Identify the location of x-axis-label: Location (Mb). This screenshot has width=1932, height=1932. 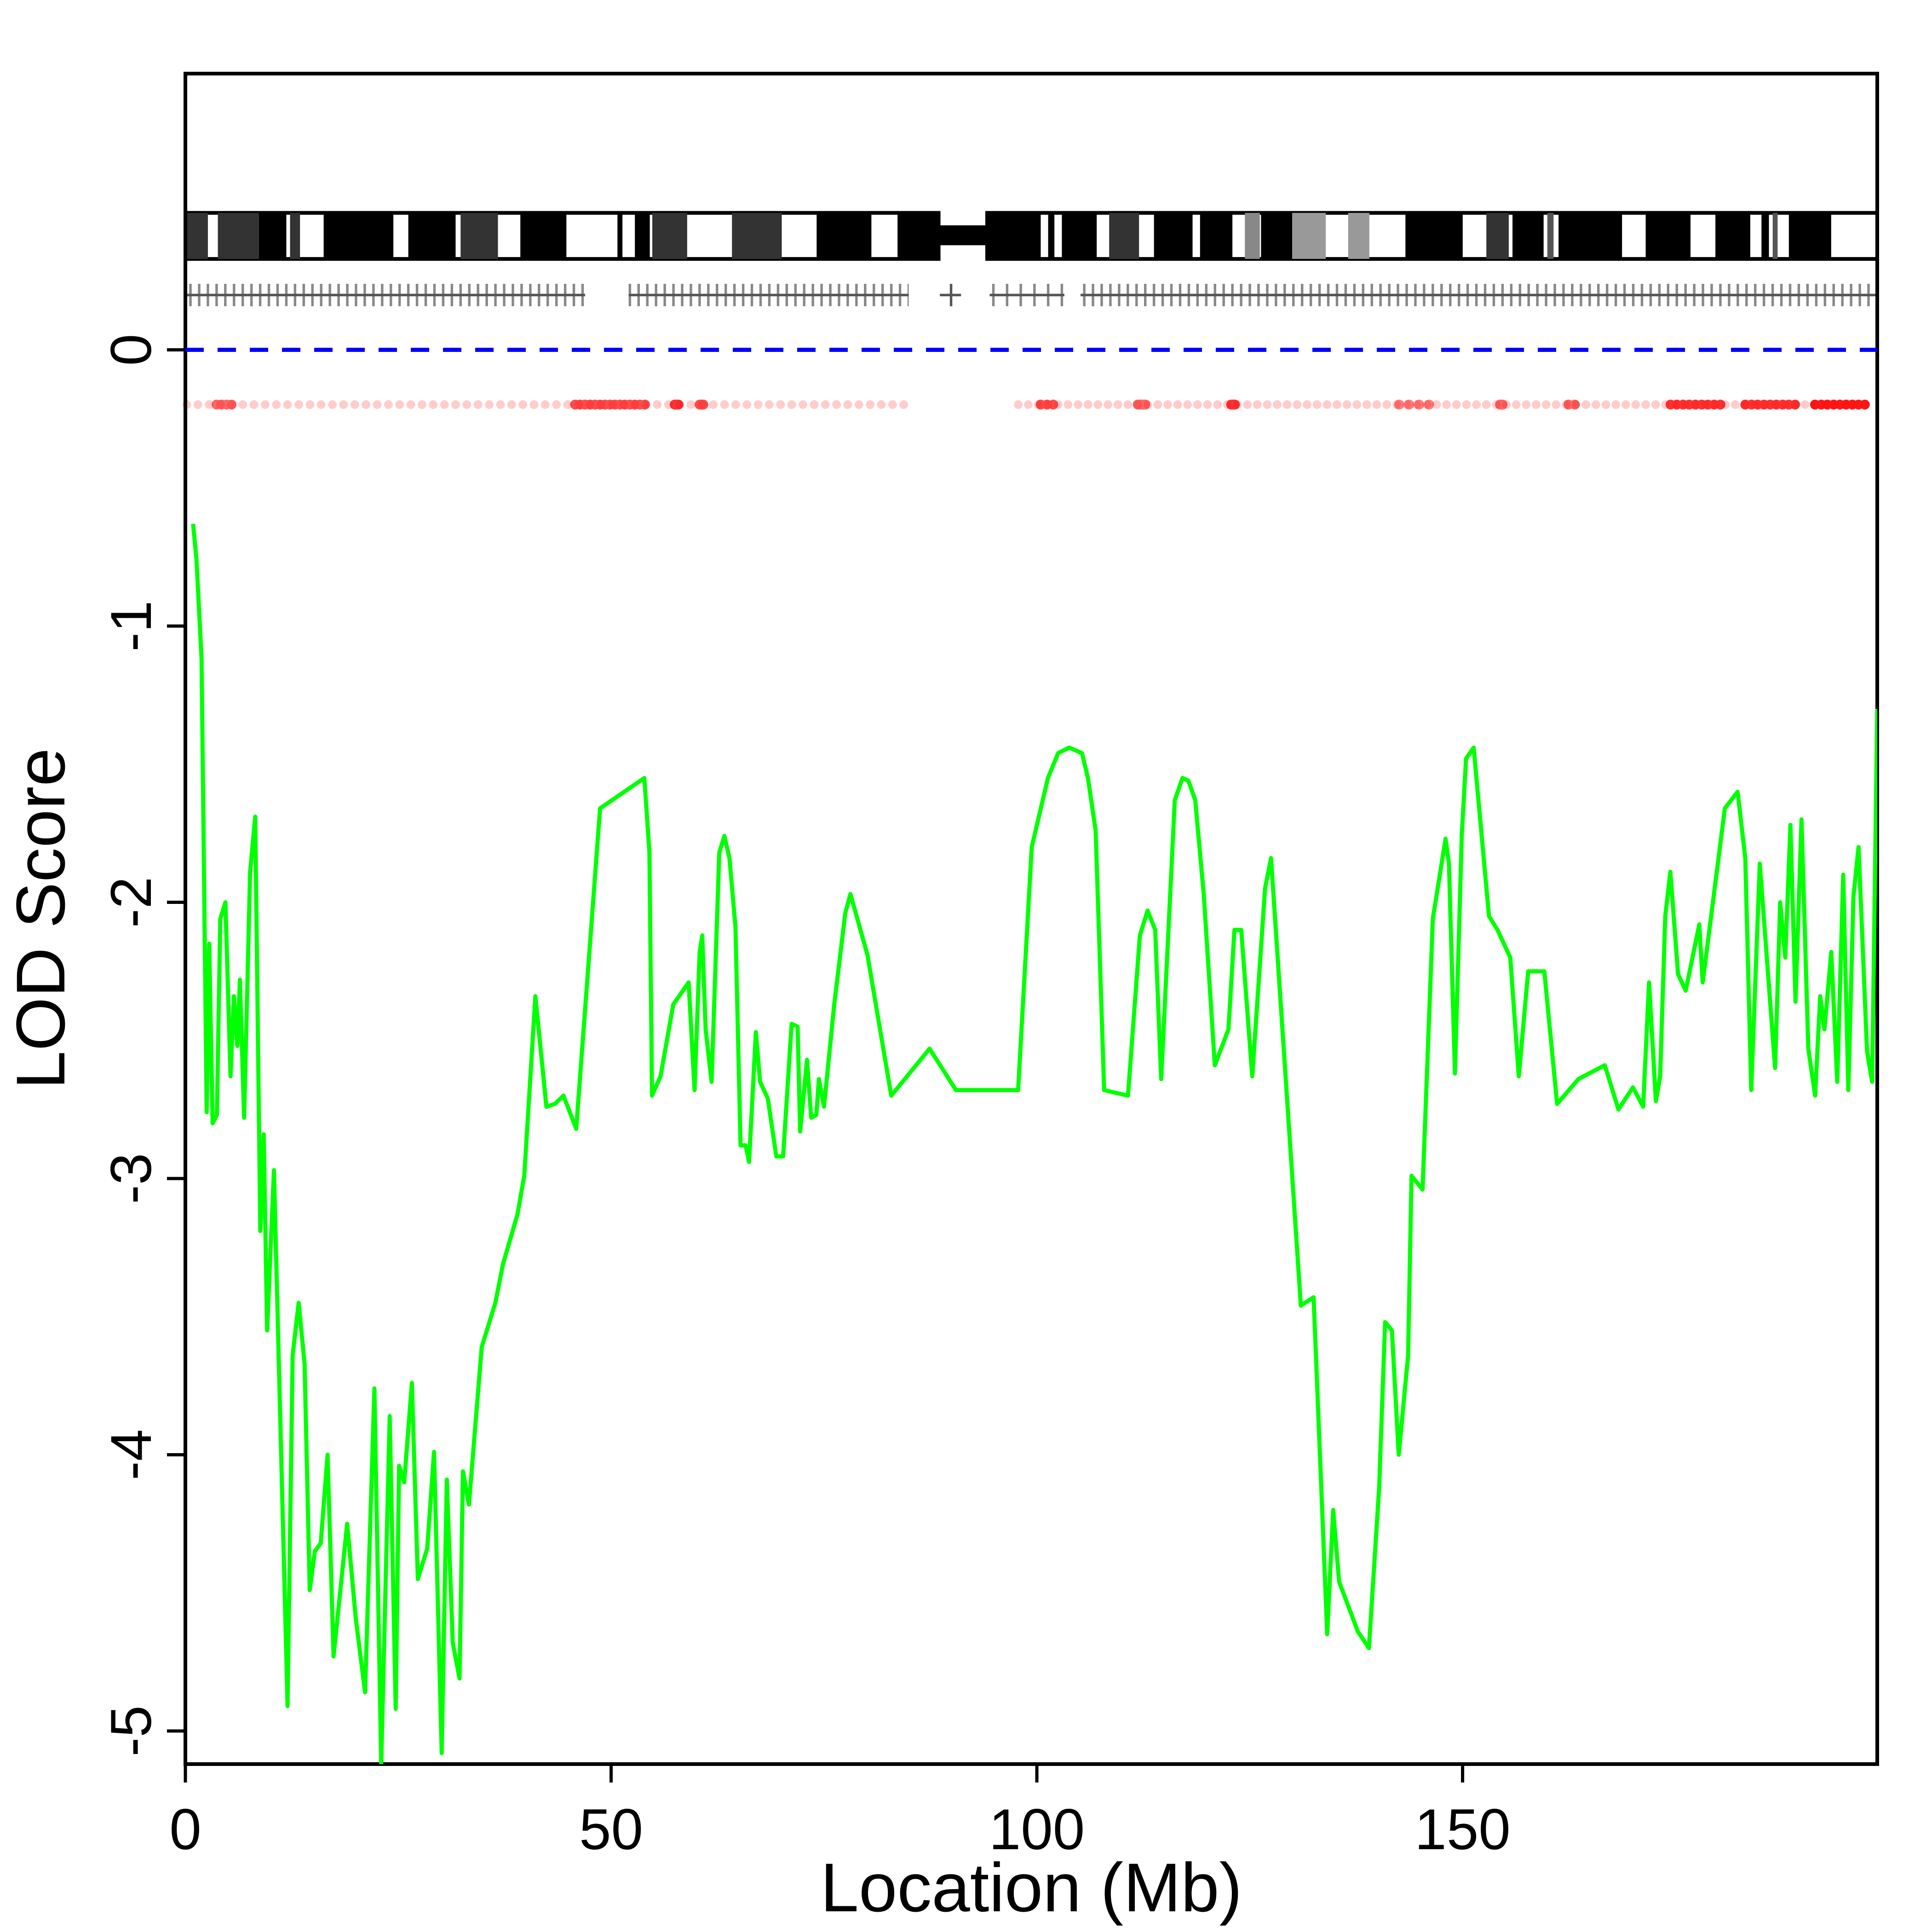
(1031, 1887).